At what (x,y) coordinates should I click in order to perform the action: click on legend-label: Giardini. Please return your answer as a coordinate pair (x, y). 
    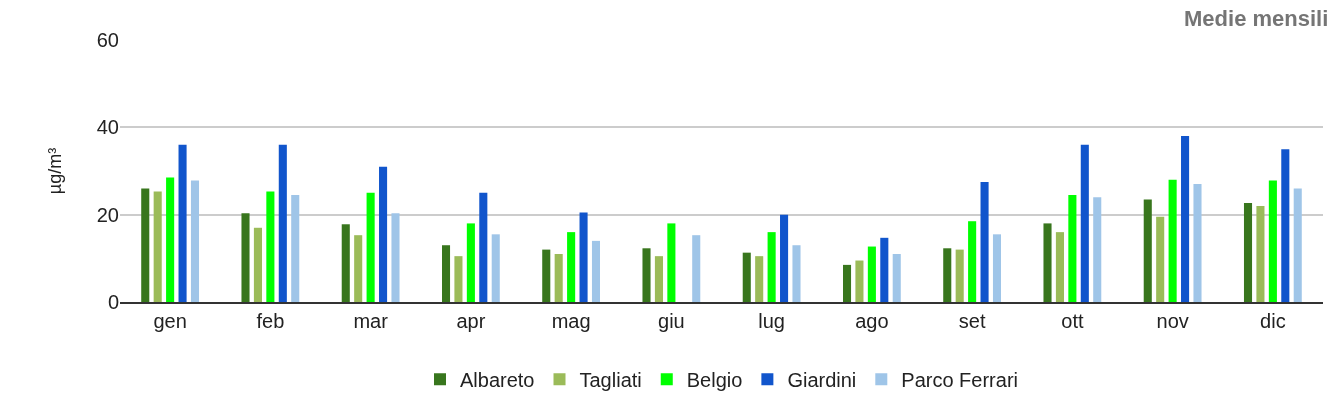
    Looking at the image, I should click on (822, 379).